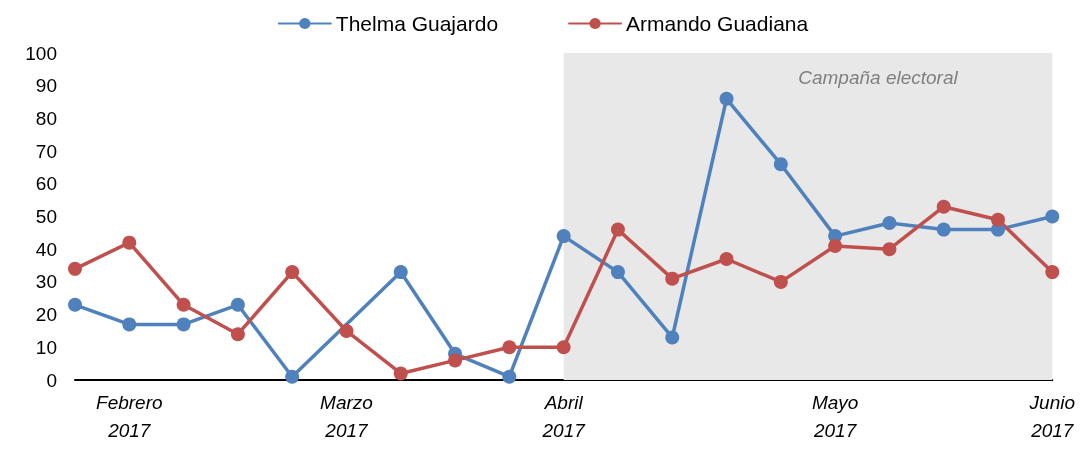 This screenshot has height=452, width=1086. Describe the element at coordinates (46, 216) in the screenshot. I see `y-tick-label: 50` at that location.